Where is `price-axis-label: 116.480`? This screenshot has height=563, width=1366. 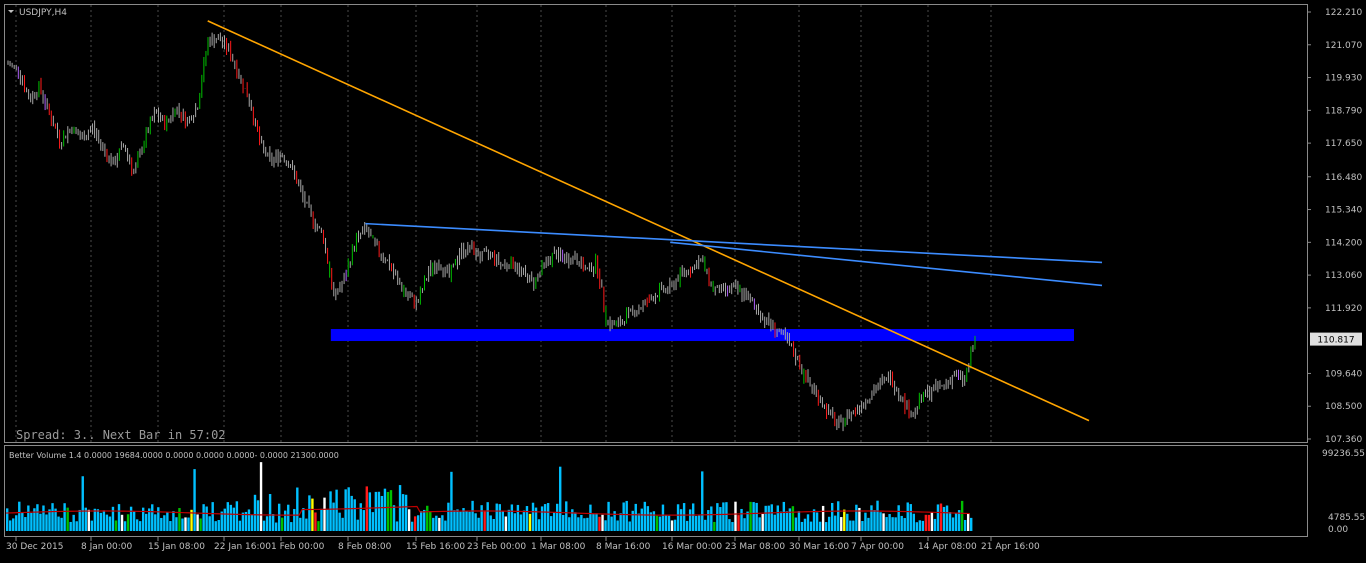 price-axis-label: 116.480 is located at coordinates (1343, 178).